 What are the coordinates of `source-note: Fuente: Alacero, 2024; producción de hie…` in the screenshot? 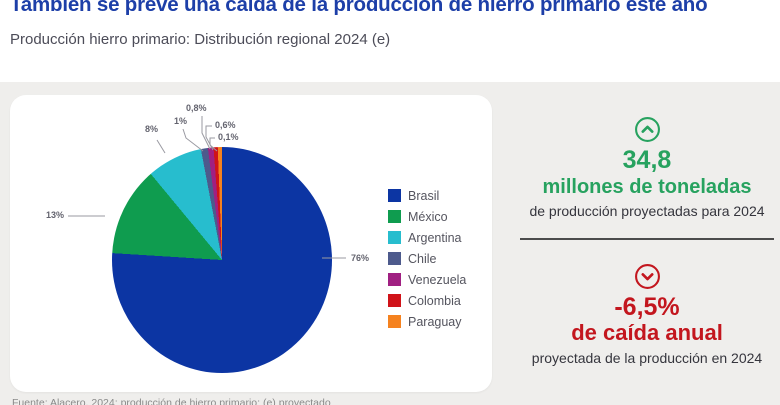 It's located at (171, 401).